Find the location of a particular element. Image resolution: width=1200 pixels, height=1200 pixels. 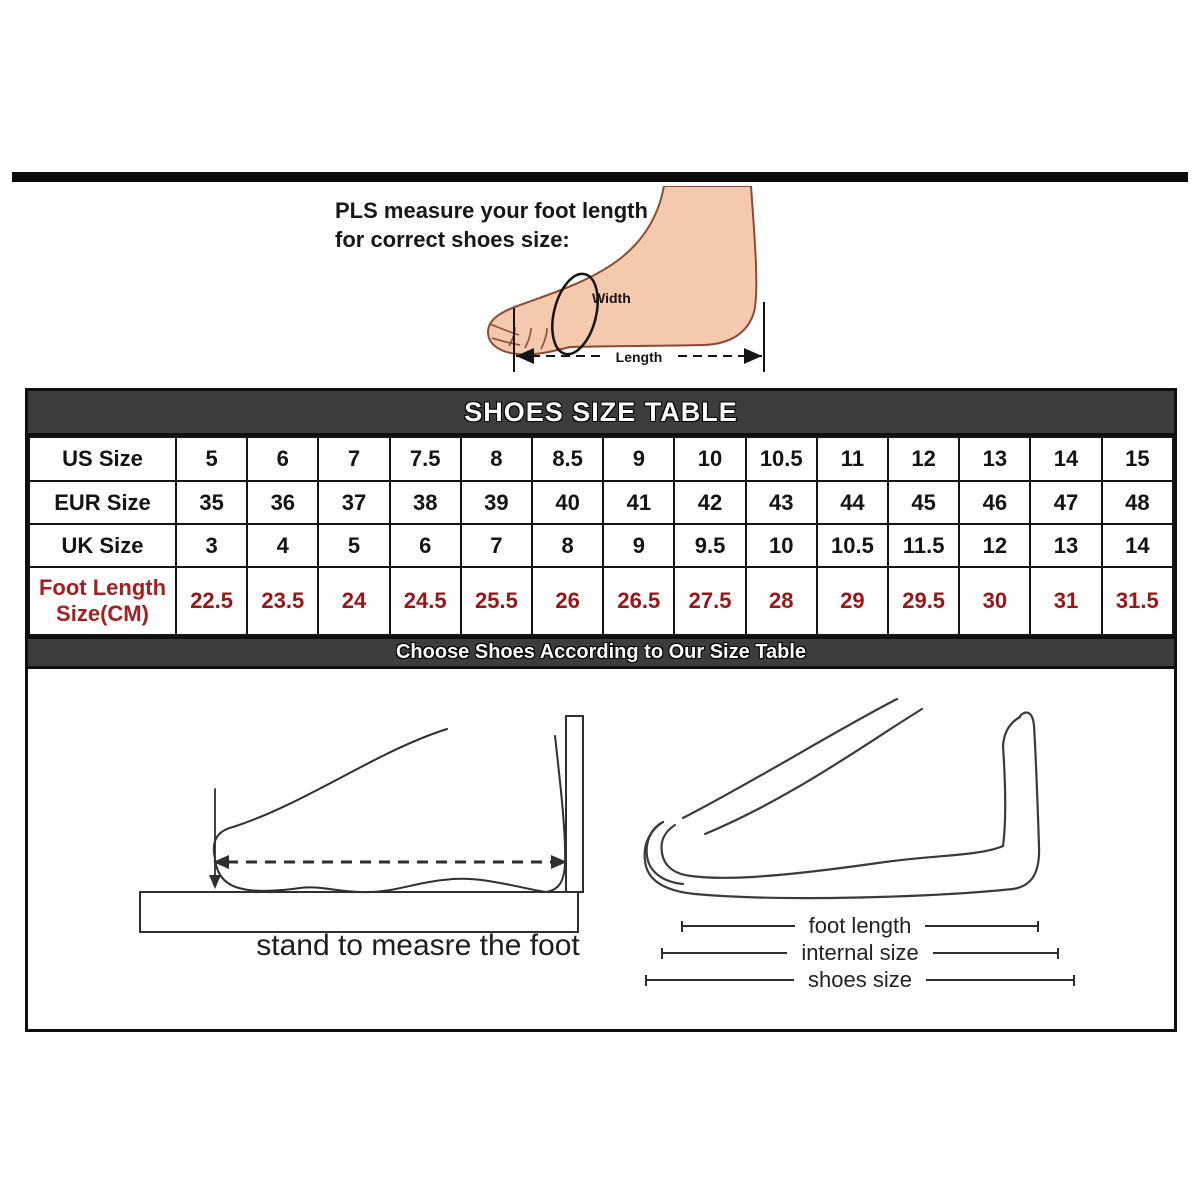

intro-line2: for correct shoes size: is located at coordinates (452, 239).